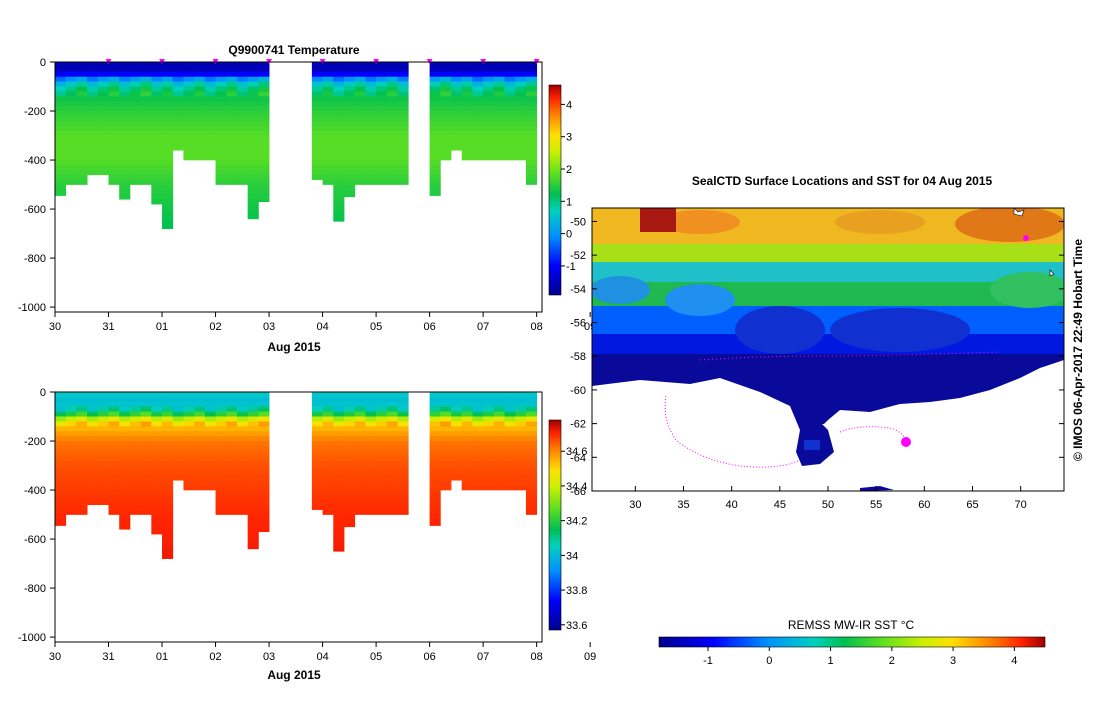 The height and width of the screenshot is (705, 1099). What do you see at coordinates (578, 256) in the screenshot?
I see `latitude-tick-label: -52` at bounding box center [578, 256].